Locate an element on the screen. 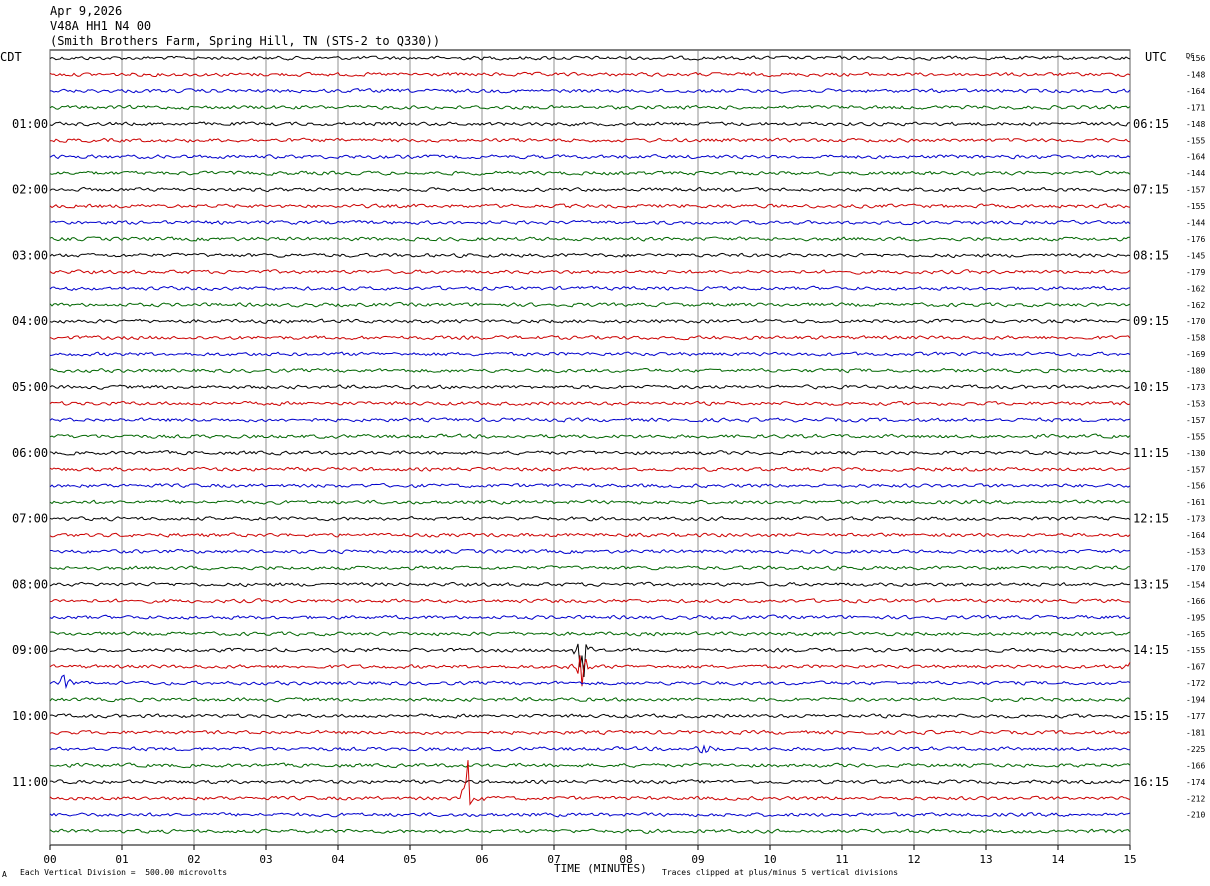  cdt-hour-label: 09:00 is located at coordinates (30, 650).